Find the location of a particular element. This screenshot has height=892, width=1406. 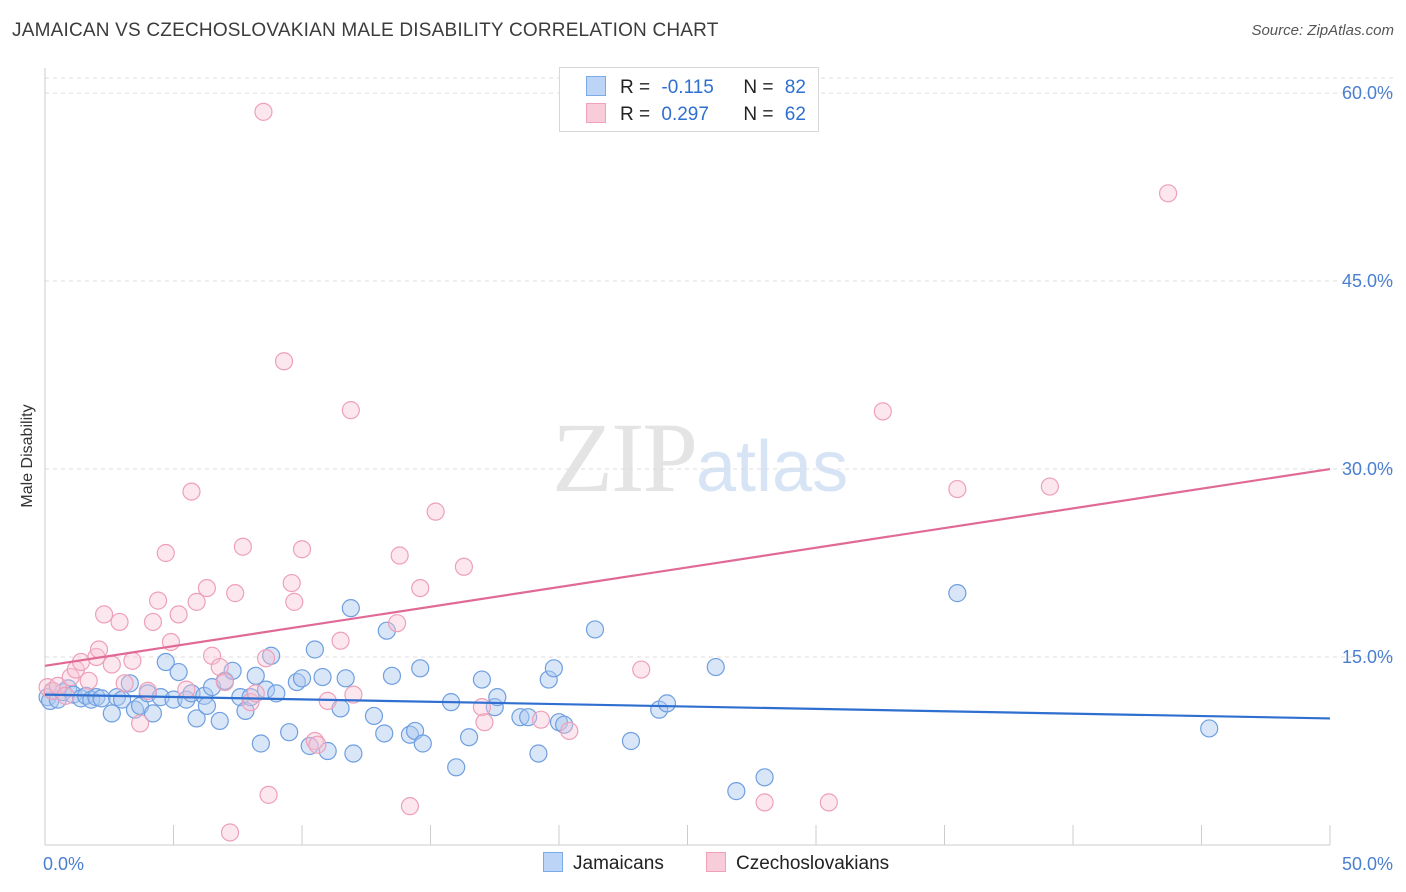

legend-n-value: 82 is located at coordinates (795, 87).